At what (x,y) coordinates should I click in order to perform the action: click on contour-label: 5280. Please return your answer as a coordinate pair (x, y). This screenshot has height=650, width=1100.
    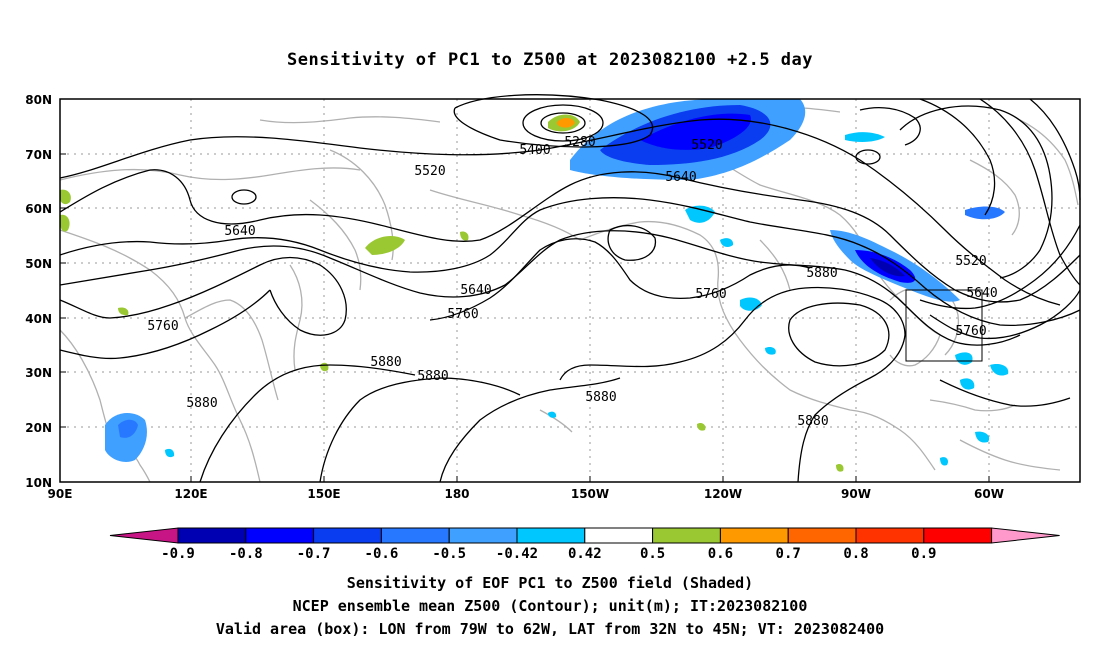
    Looking at the image, I should click on (579, 142).